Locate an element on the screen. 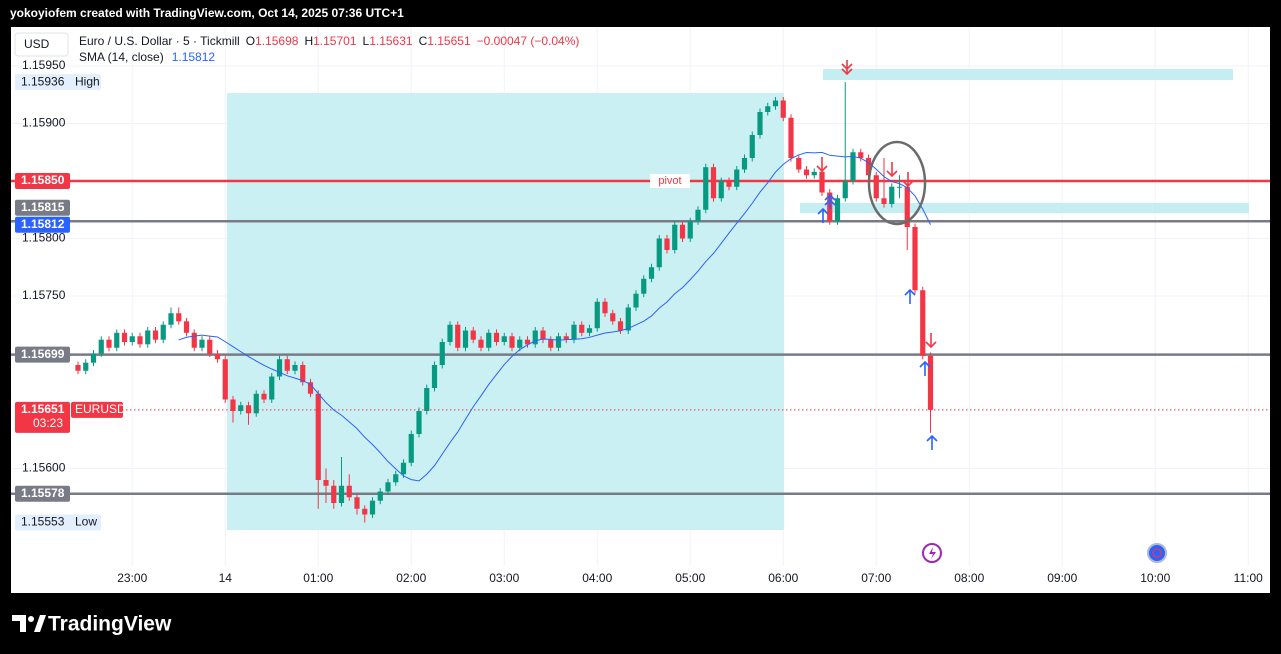  event-icon is located at coordinates (1157, 553).